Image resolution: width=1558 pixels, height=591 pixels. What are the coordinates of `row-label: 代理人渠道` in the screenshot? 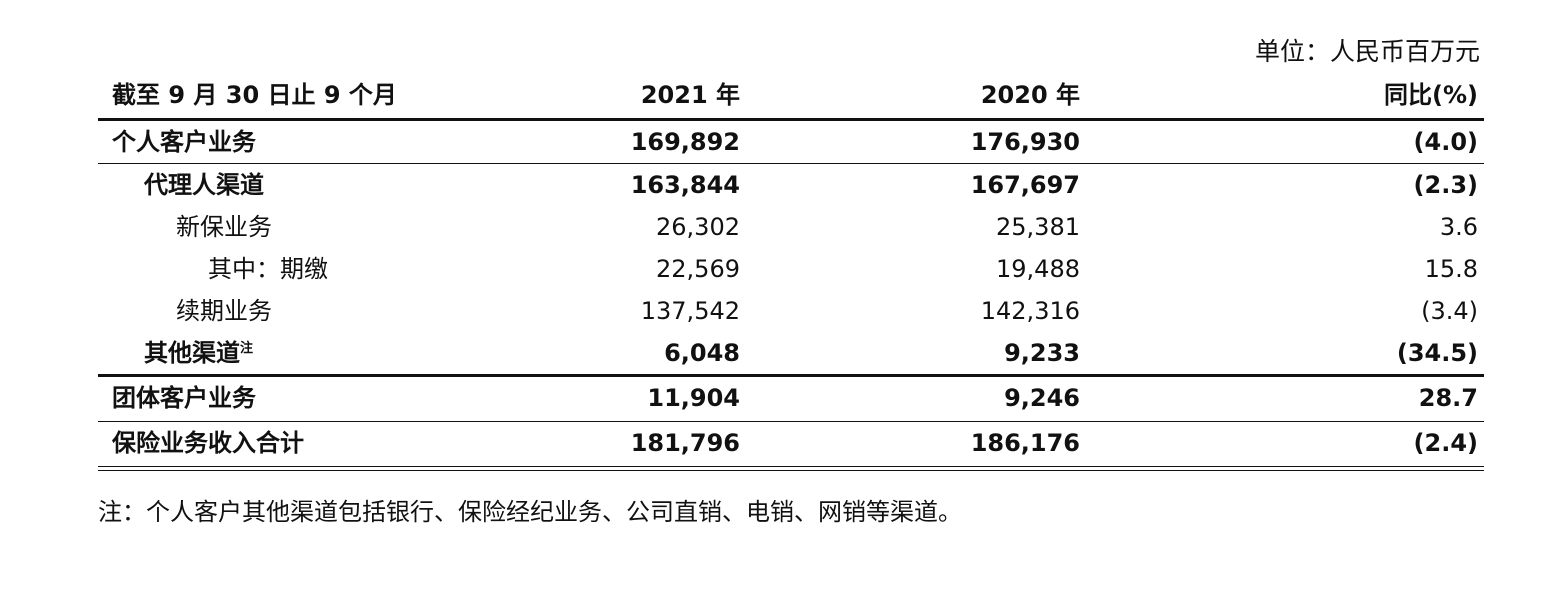 It's located at (204, 185).